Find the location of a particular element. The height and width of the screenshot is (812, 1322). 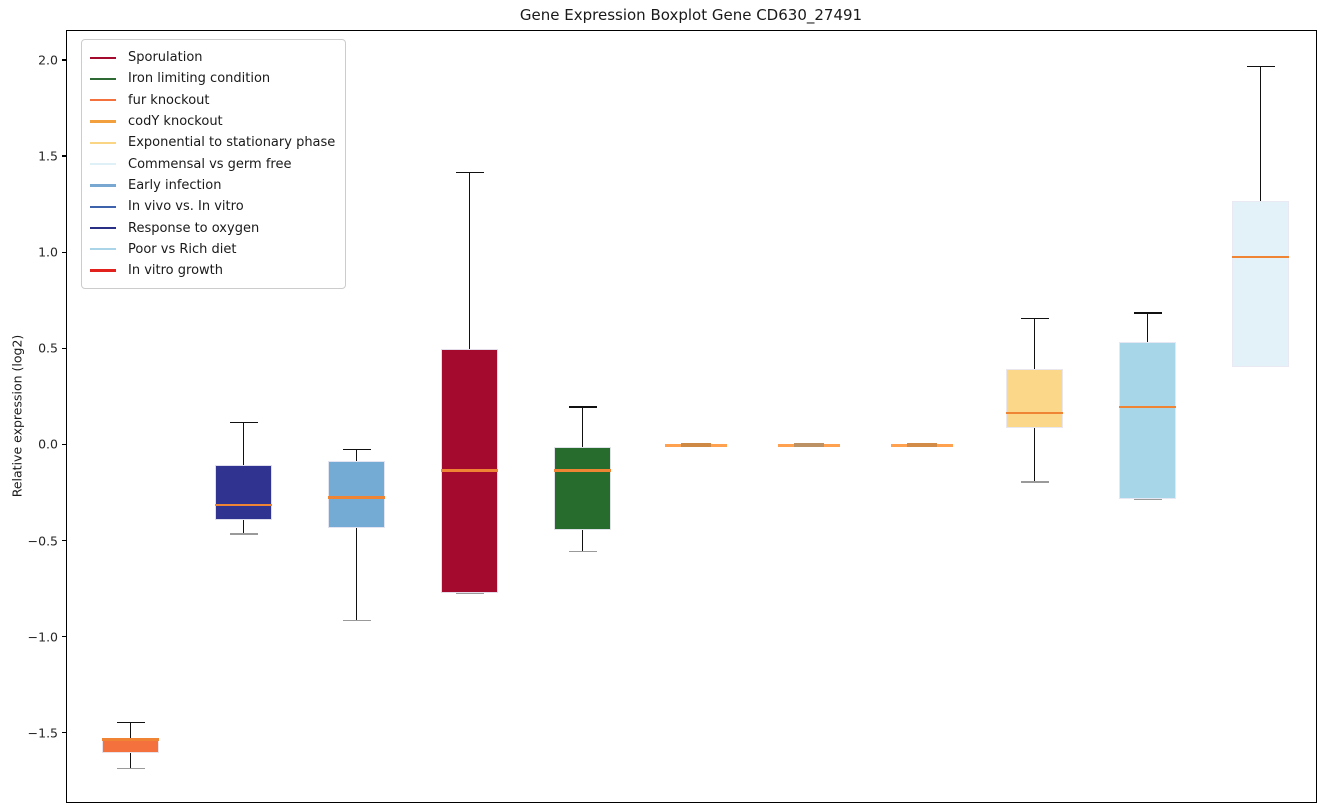

lower-whisker-response-to-oxygen is located at coordinates (243, 527).